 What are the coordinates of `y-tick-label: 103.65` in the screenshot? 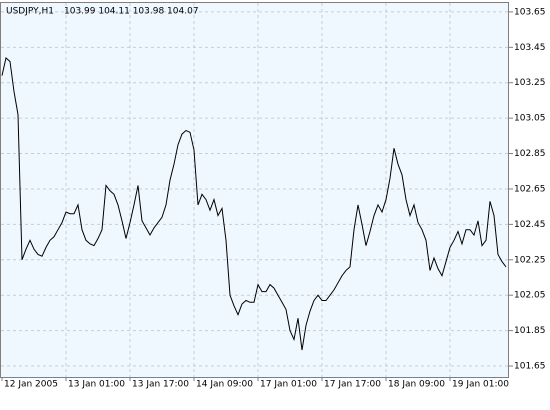 It's located at (530, 12).